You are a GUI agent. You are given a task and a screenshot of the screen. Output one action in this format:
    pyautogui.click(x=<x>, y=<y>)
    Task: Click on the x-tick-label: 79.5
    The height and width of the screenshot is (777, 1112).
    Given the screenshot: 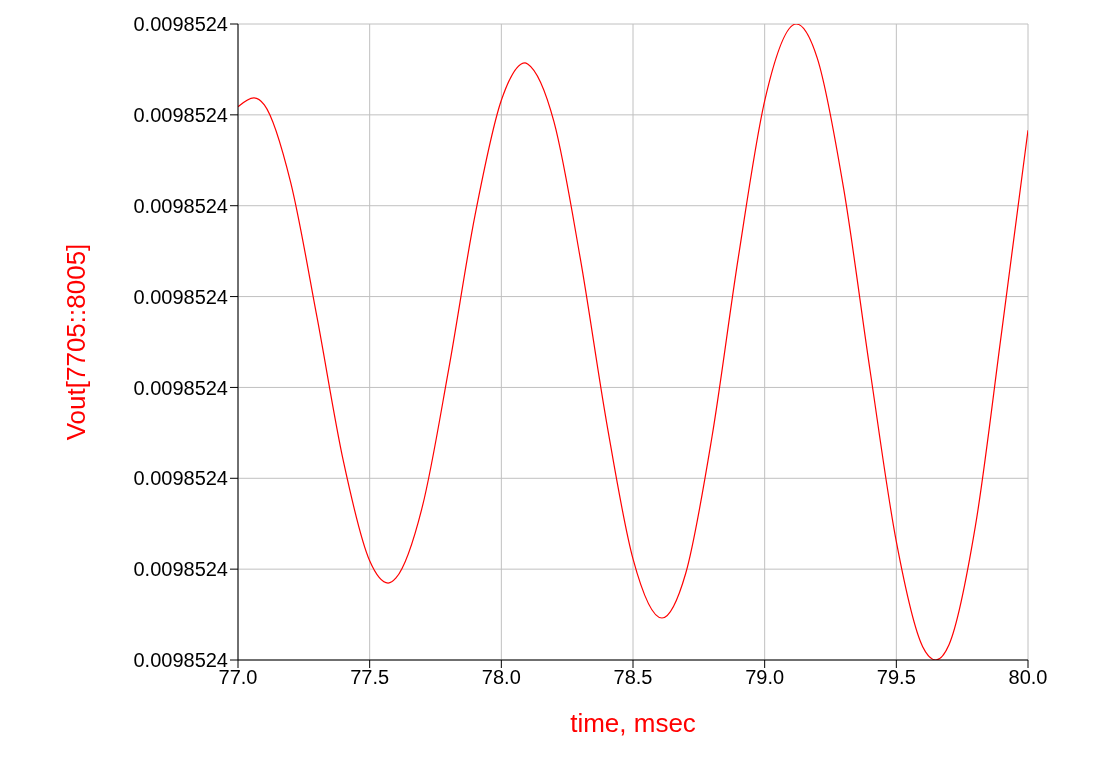 What is the action you would take?
    pyautogui.click(x=896, y=677)
    